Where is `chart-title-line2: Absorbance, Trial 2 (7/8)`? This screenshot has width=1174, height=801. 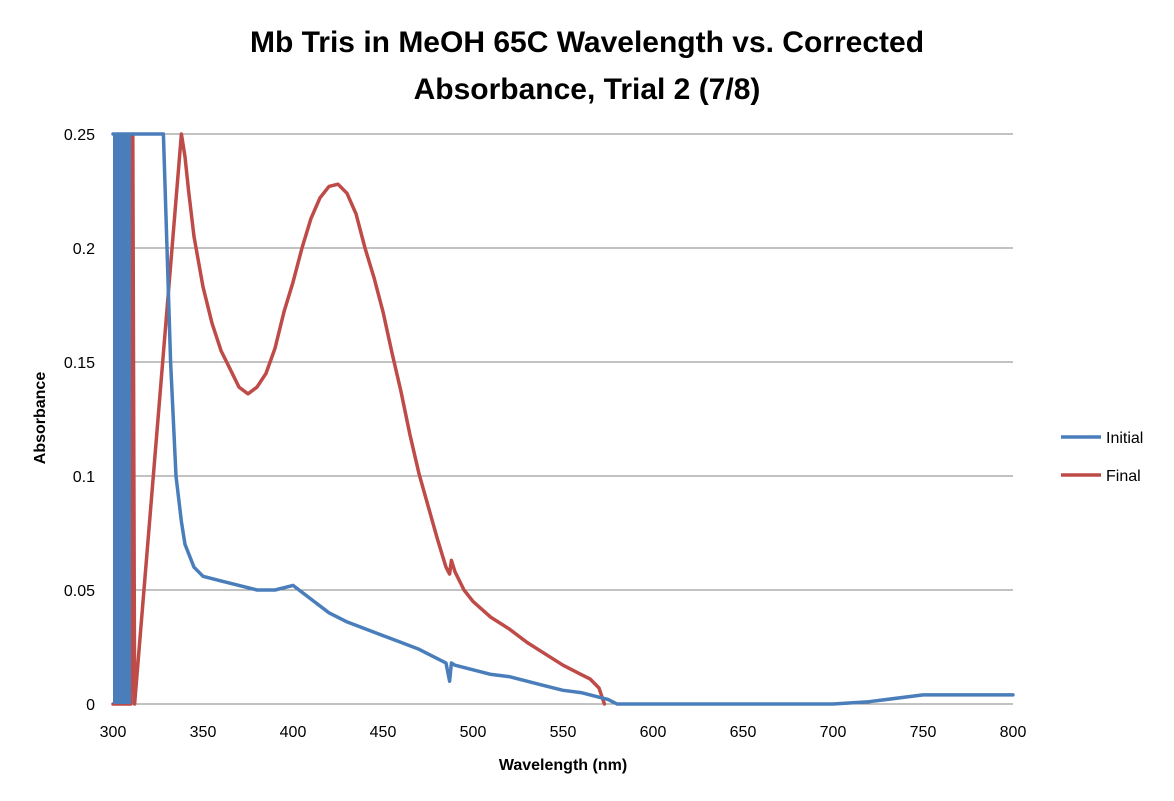
chart-title-line2: Absorbance, Trial 2 (7/8) is located at coordinates (587, 89).